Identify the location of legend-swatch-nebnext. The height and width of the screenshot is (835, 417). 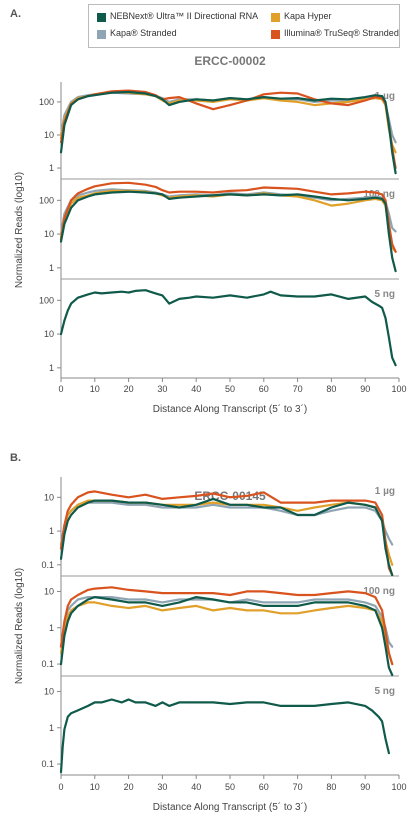
(101, 17).